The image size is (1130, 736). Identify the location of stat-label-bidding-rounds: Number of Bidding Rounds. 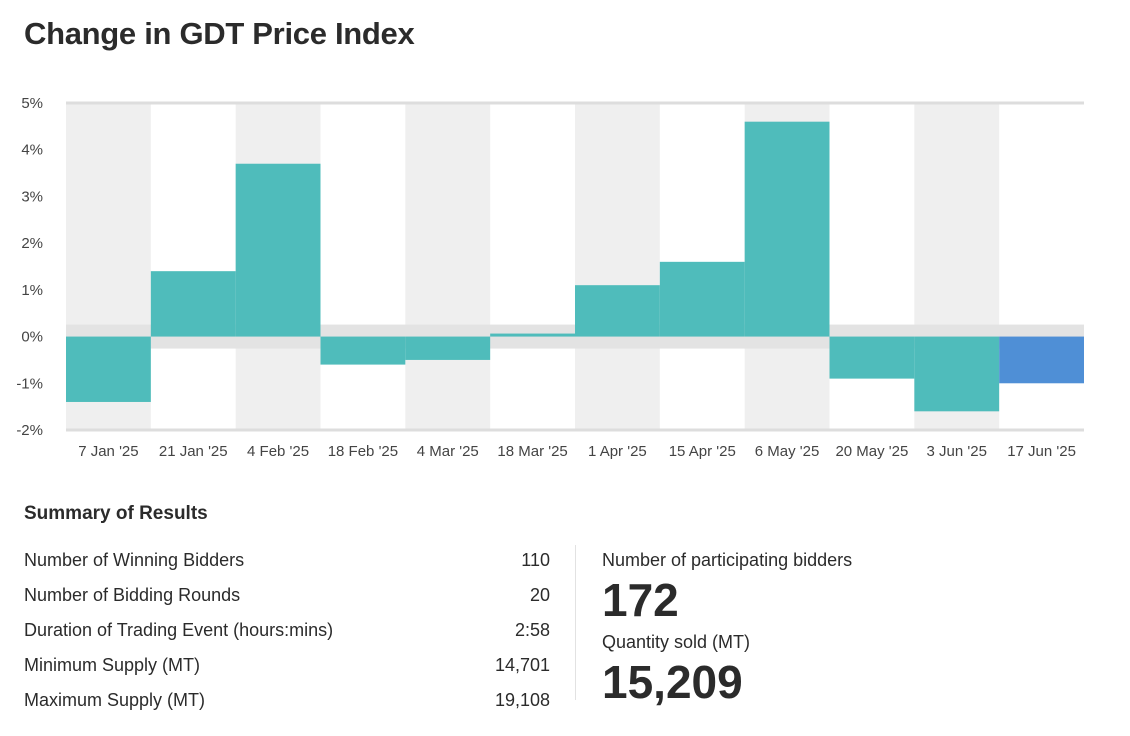
(132, 595).